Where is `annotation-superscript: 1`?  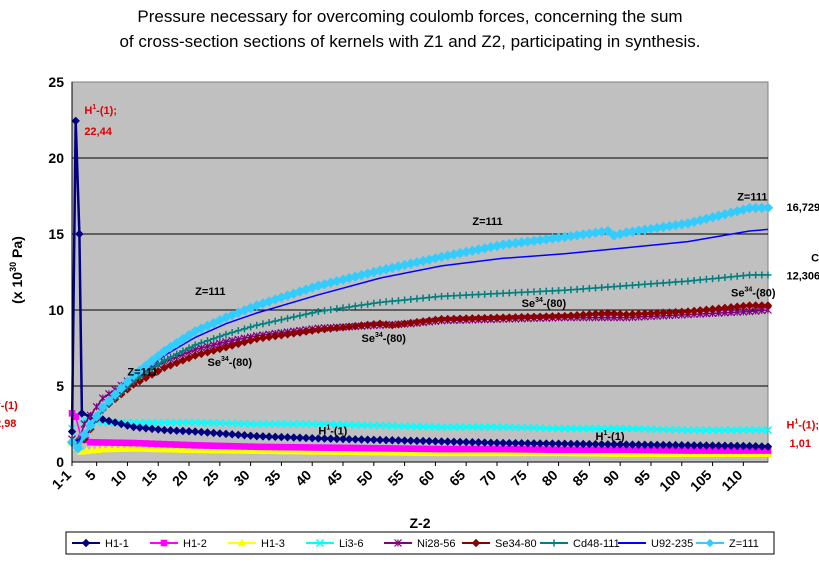 annotation-superscript: 1 is located at coordinates (94, 107).